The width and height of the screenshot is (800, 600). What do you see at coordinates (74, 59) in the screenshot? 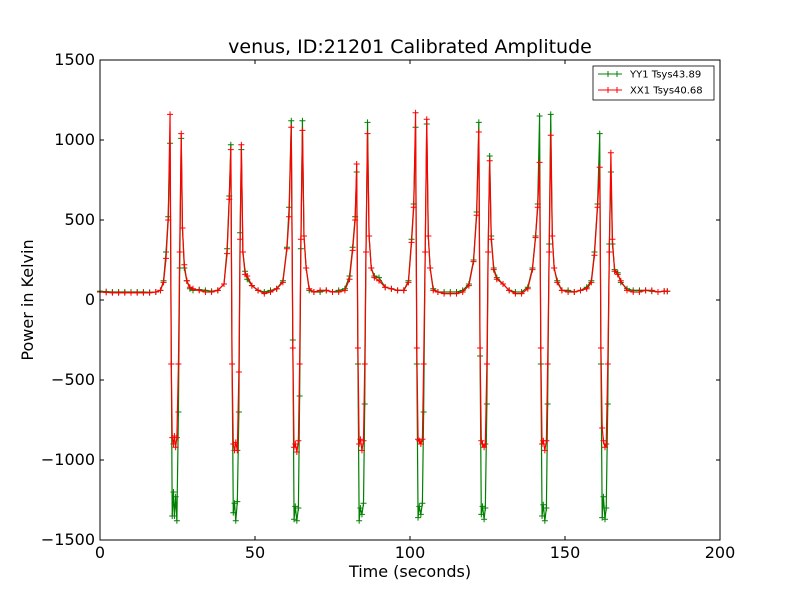
I see `y-tick-label: 1500` at bounding box center [74, 59].